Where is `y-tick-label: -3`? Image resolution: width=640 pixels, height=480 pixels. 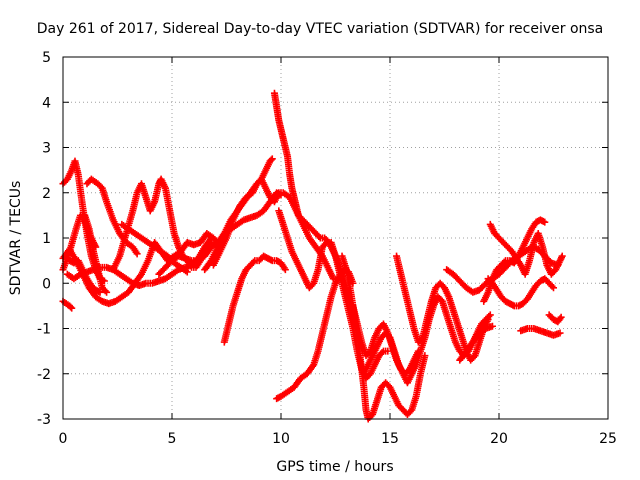 y-tick-label: -3 is located at coordinates (44, 420).